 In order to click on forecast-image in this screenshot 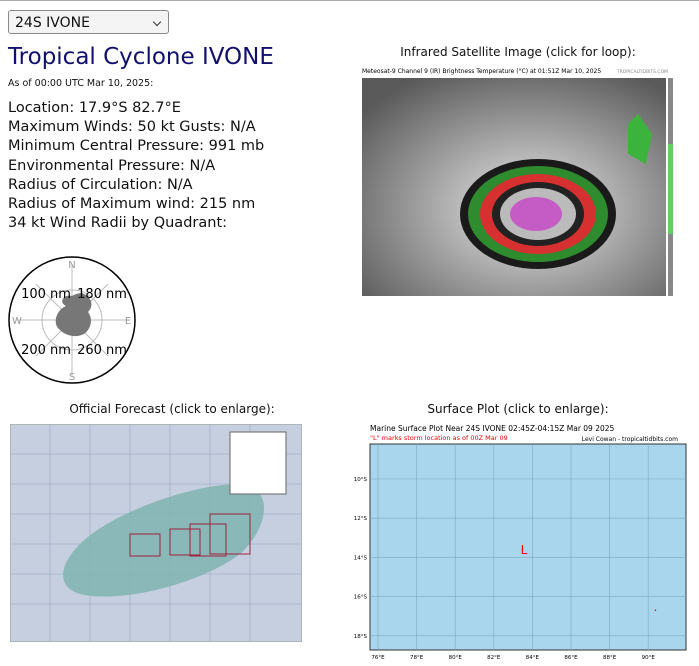, I will do `click(156, 533)`.